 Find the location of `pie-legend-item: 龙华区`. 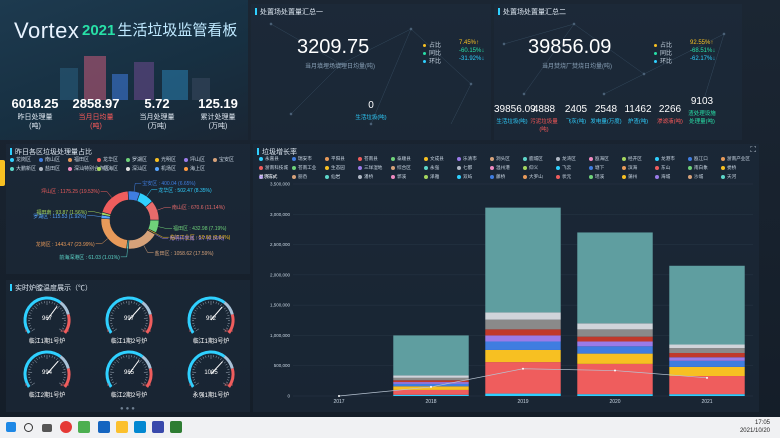

pie-legend-item: 龙华区 is located at coordinates (107, 159).